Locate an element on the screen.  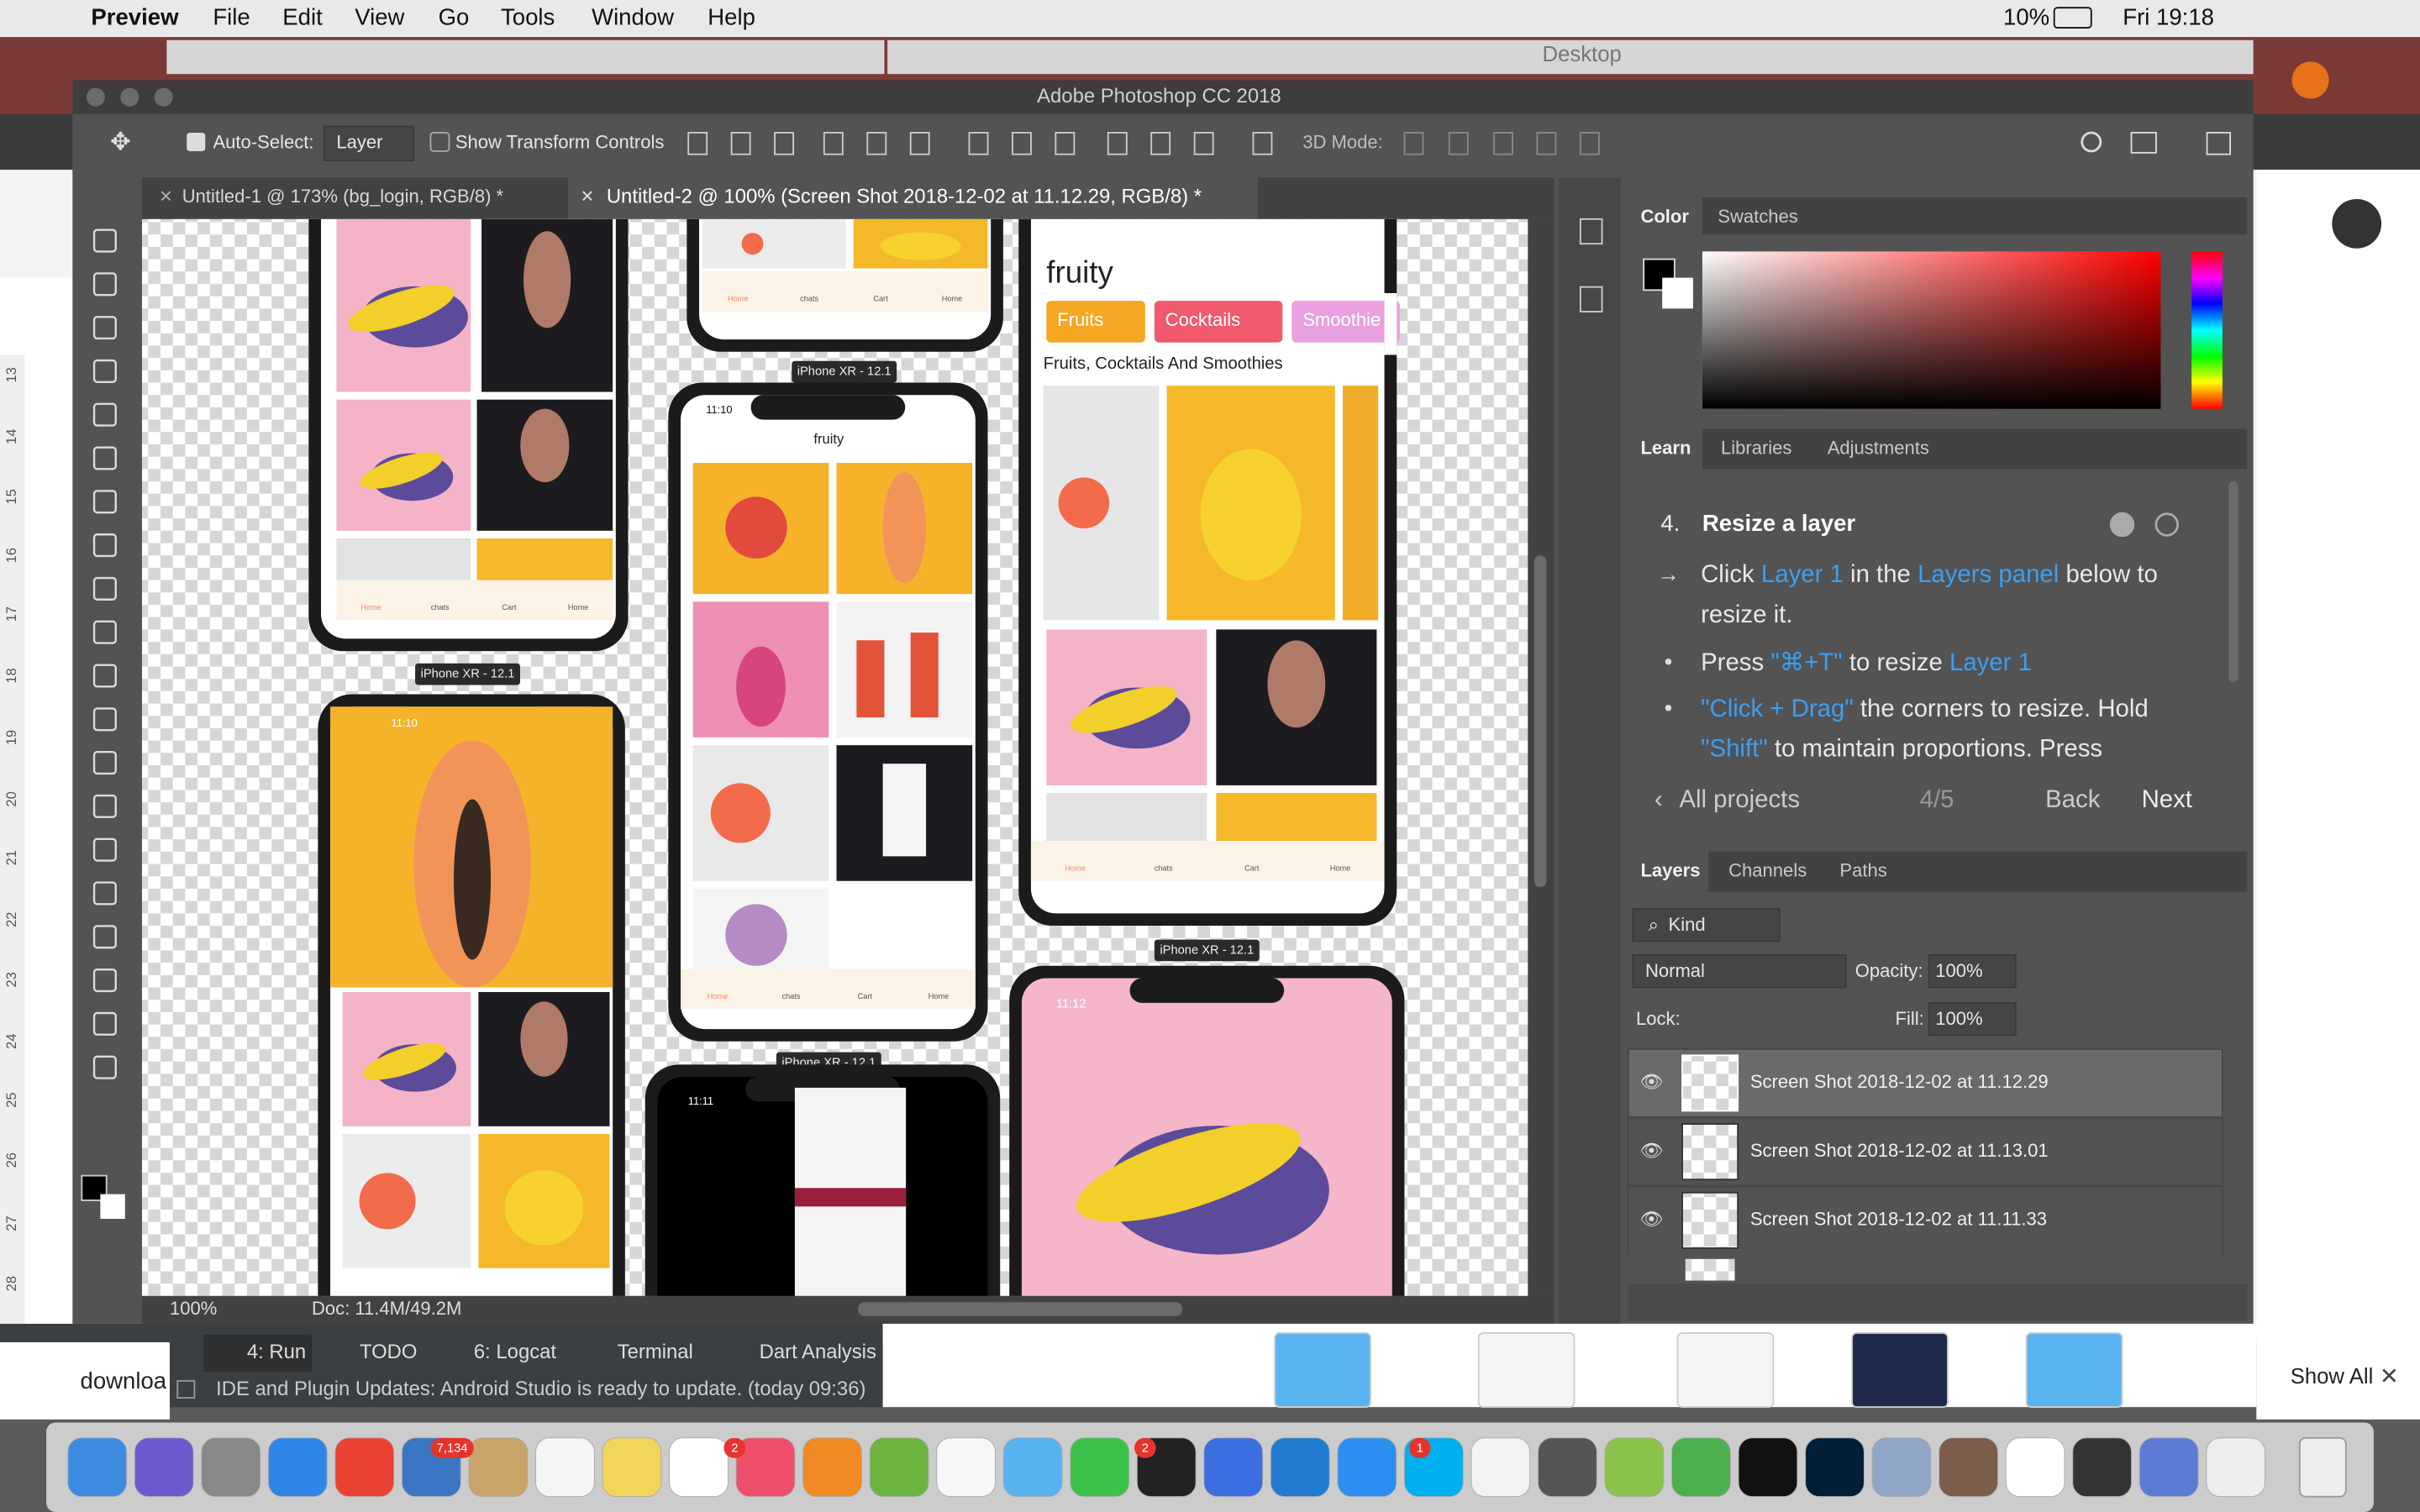
next-button: Next is located at coordinates (2167, 799).